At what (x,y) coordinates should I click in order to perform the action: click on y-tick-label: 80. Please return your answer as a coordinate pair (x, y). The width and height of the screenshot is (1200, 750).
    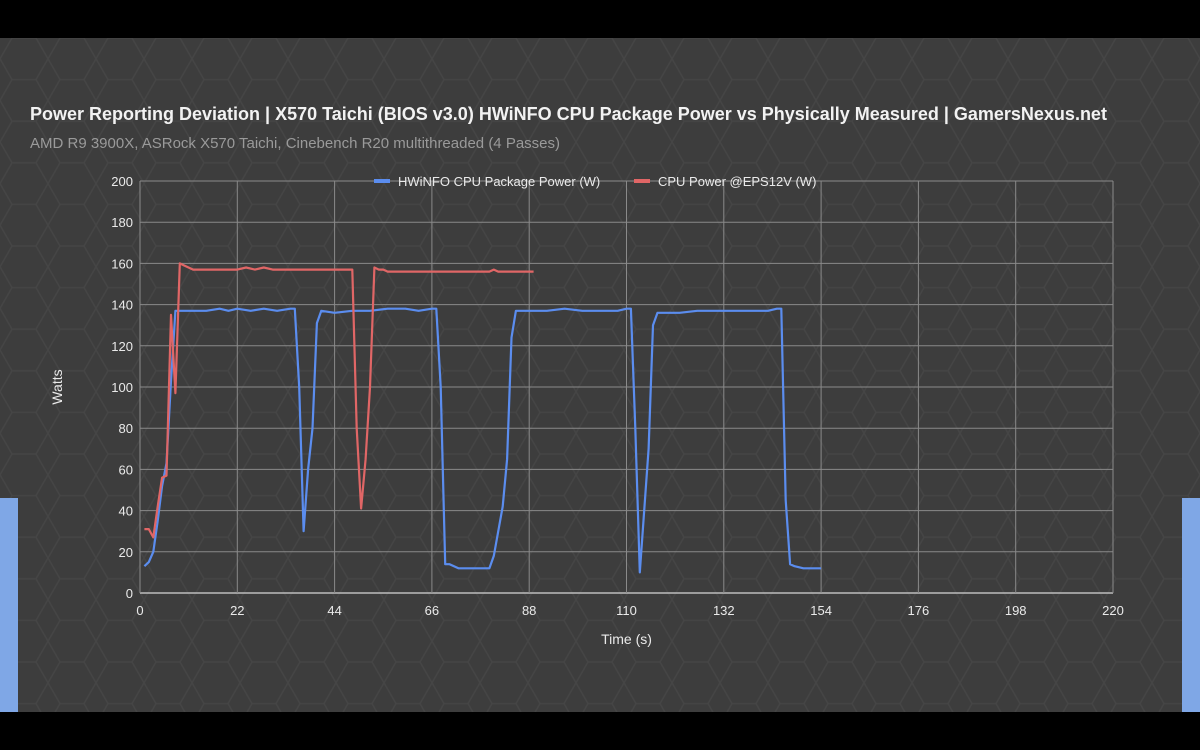
    Looking at the image, I should click on (126, 428).